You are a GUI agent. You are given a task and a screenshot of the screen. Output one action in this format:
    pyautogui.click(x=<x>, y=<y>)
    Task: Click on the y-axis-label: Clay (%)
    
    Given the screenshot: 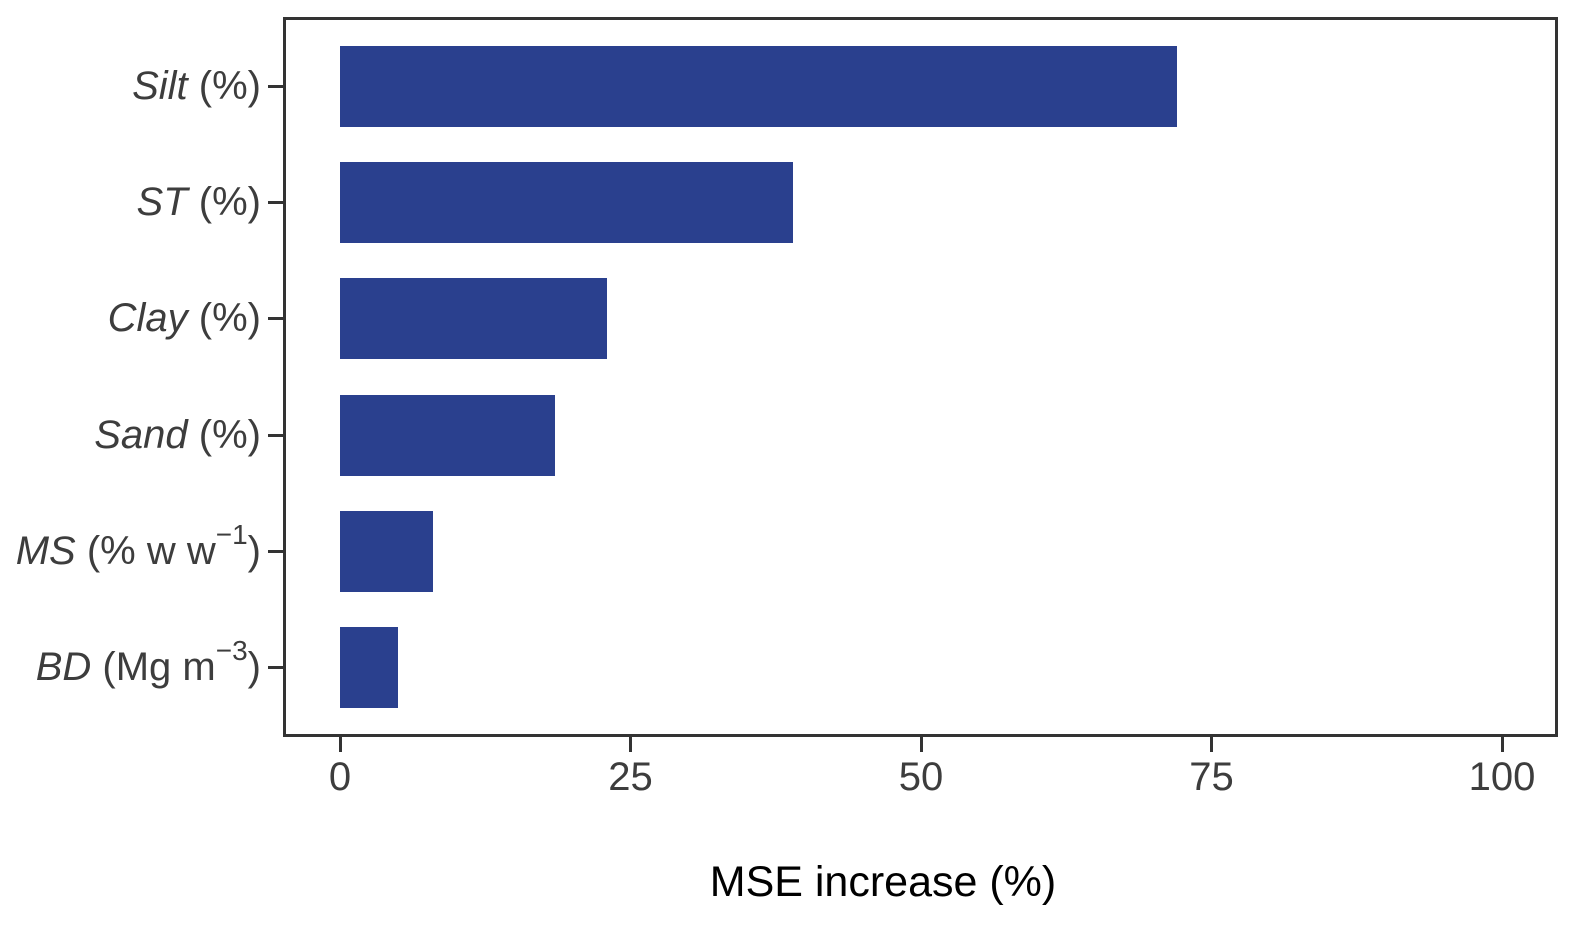 What is the action you would take?
    pyautogui.click(x=130, y=319)
    